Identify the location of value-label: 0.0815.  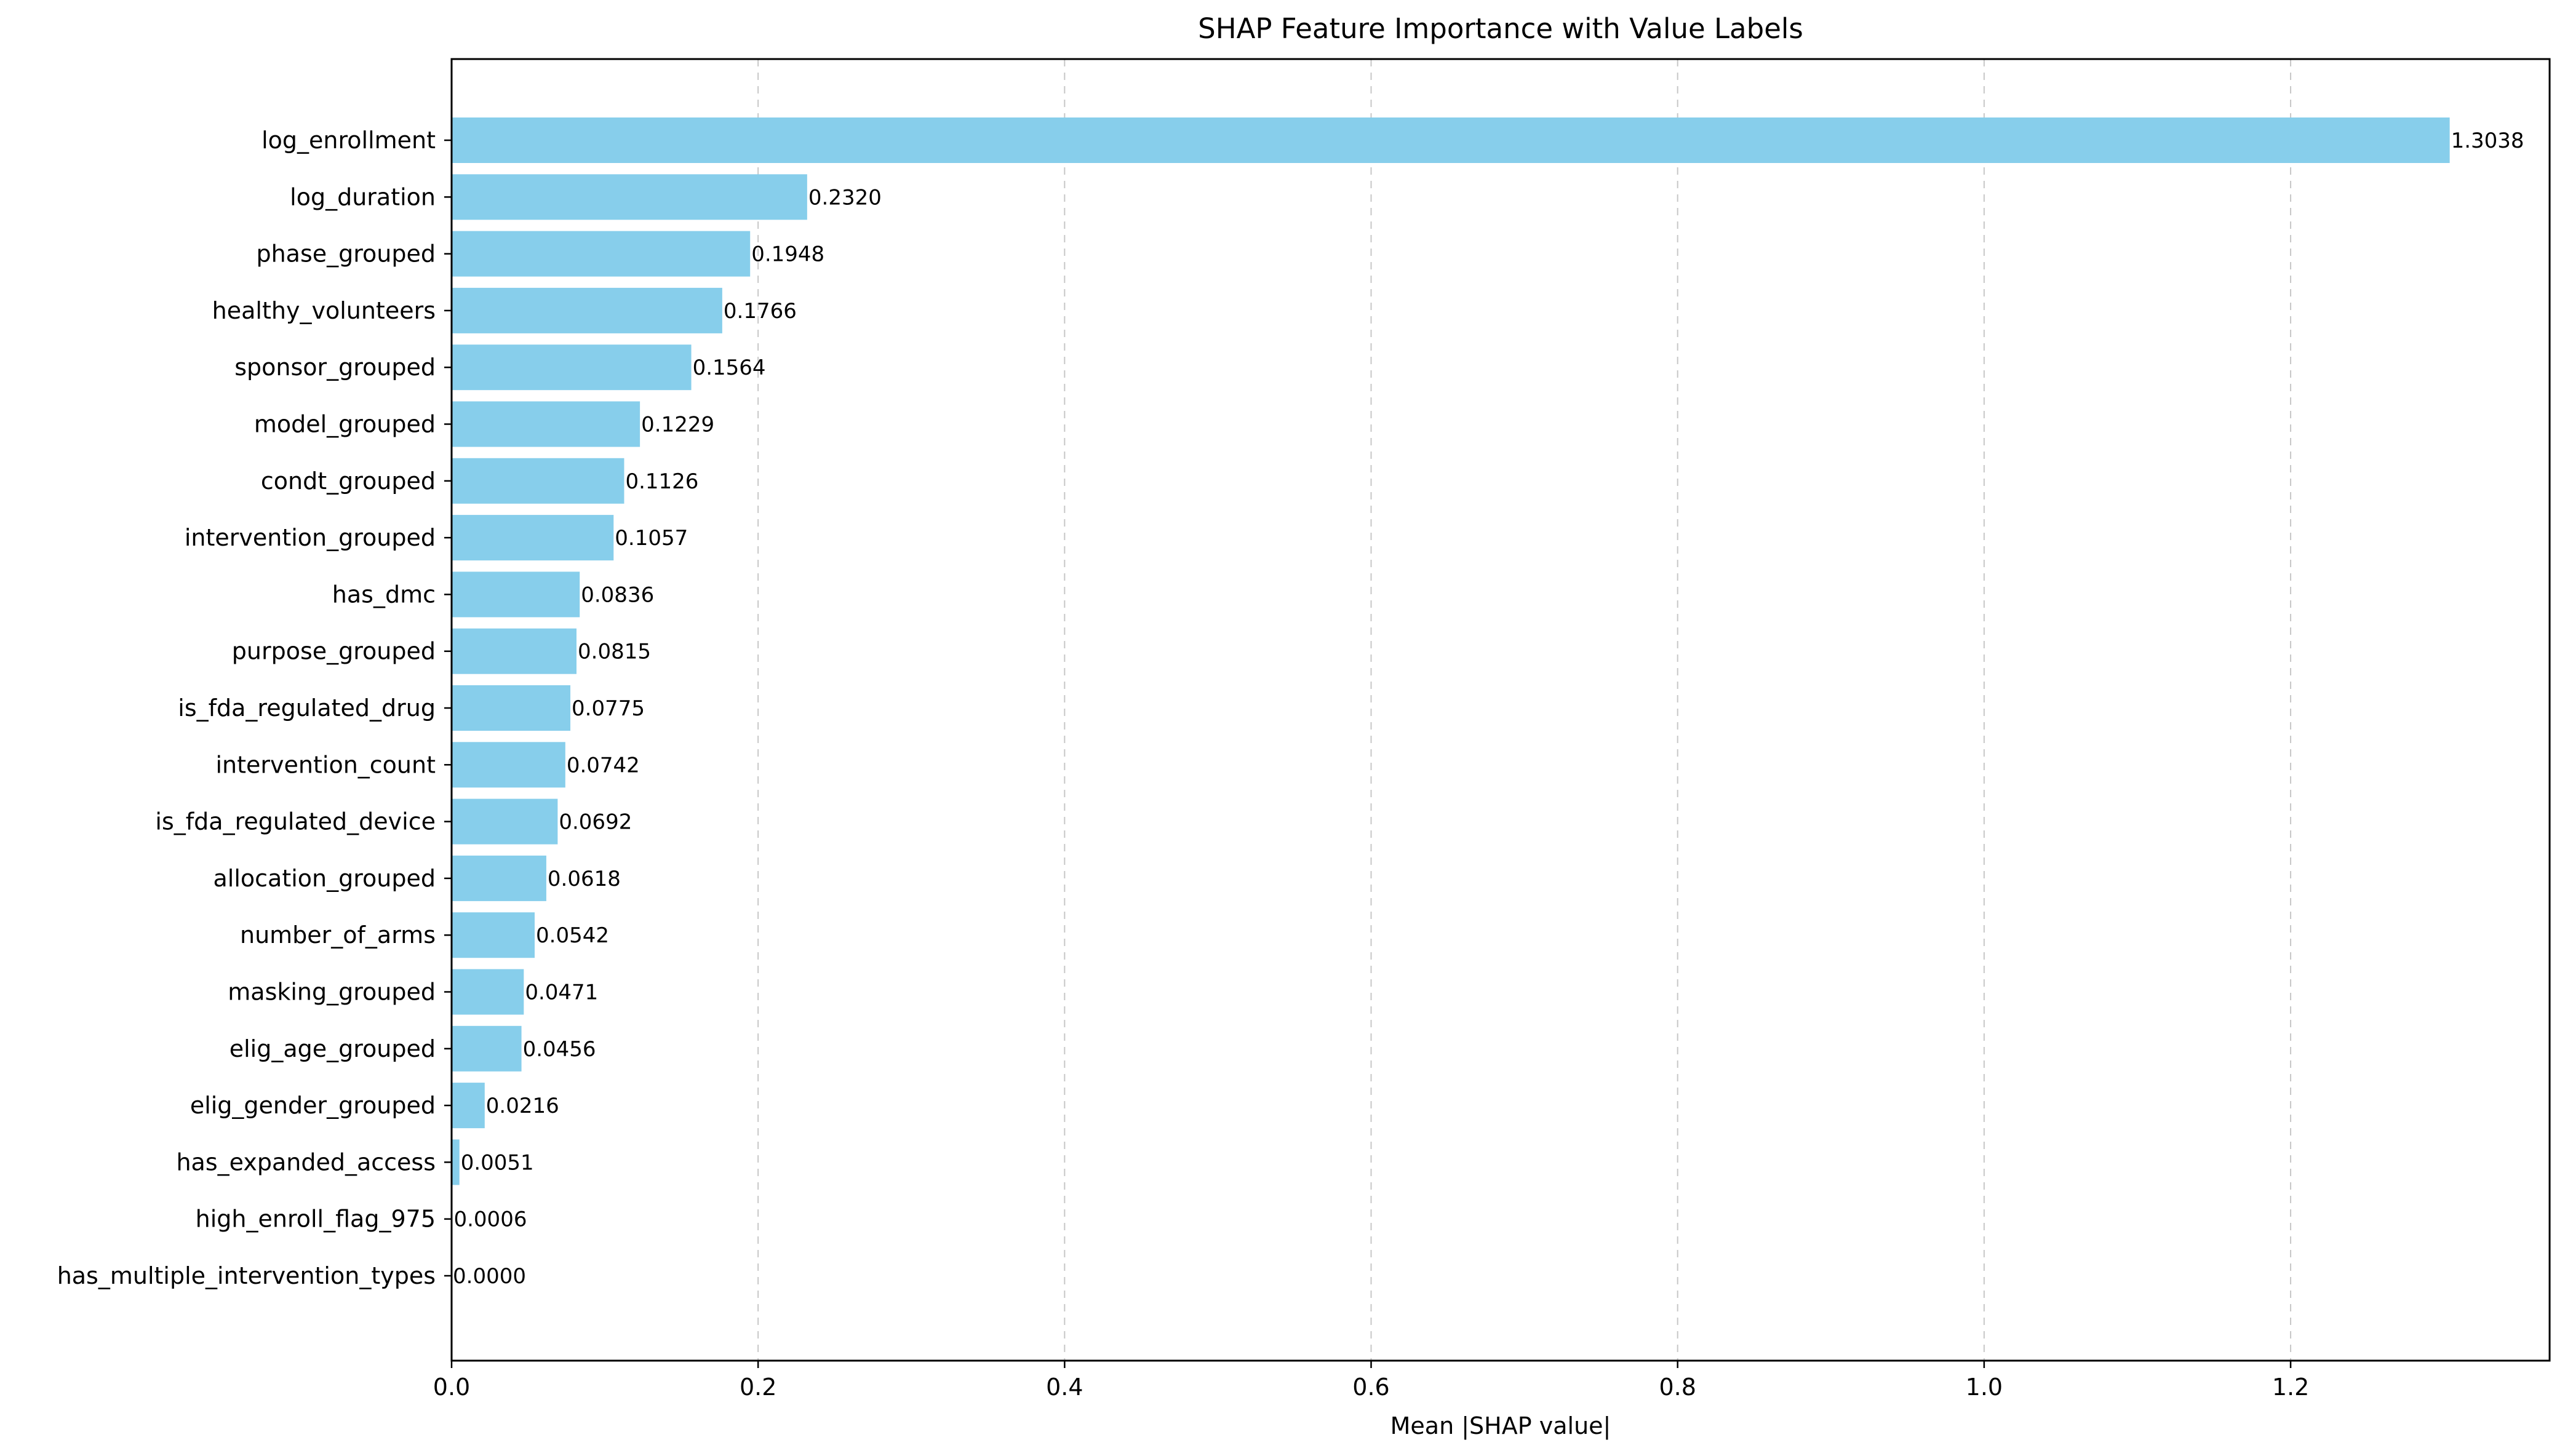
(614, 652).